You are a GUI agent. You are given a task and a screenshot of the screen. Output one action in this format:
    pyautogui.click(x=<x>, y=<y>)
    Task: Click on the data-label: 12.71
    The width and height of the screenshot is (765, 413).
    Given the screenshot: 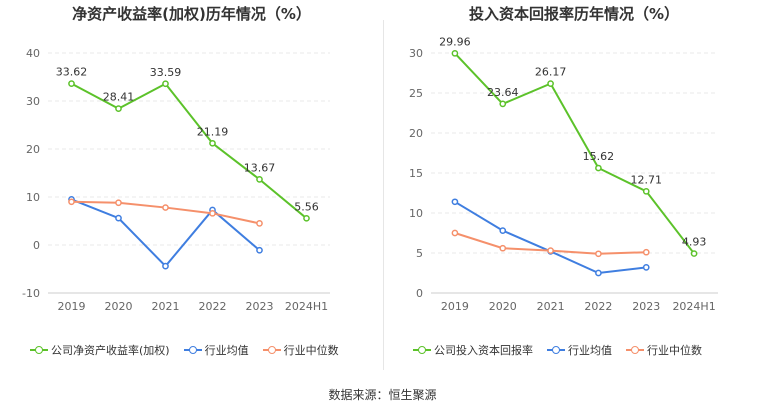 What is the action you would take?
    pyautogui.click(x=647, y=179)
    